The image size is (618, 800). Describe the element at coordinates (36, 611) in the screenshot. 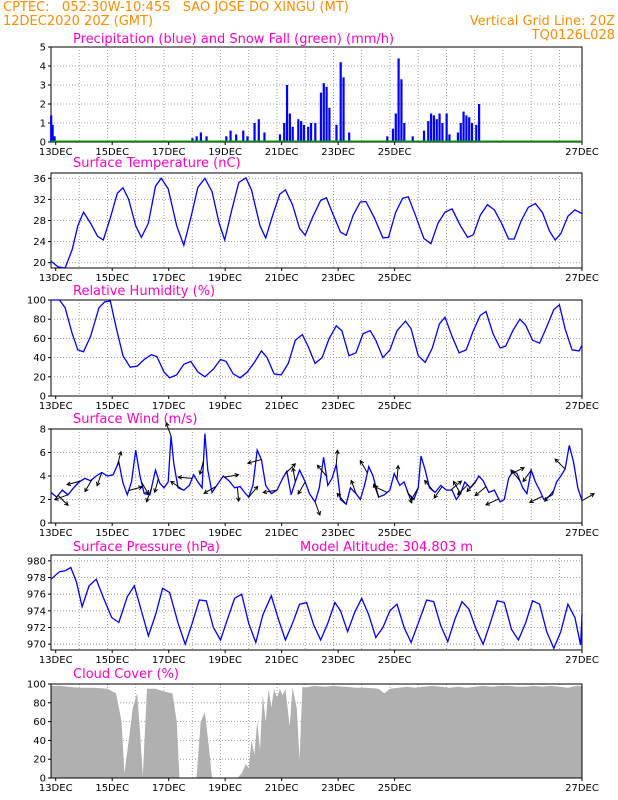

I see `y-tick-label: 974` at that location.